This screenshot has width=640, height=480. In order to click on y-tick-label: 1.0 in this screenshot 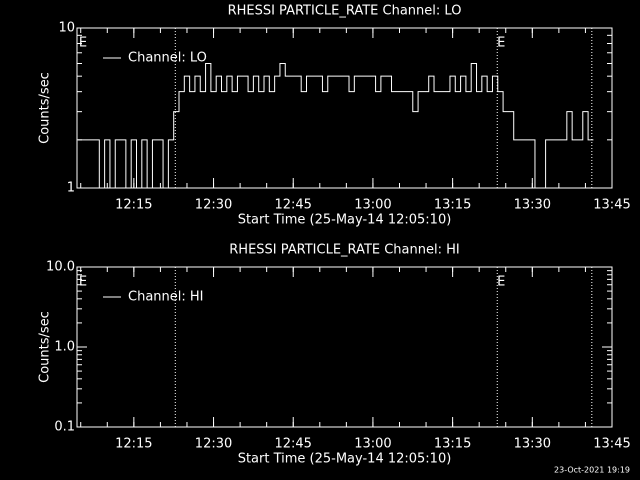, I will do `click(64, 347)`.